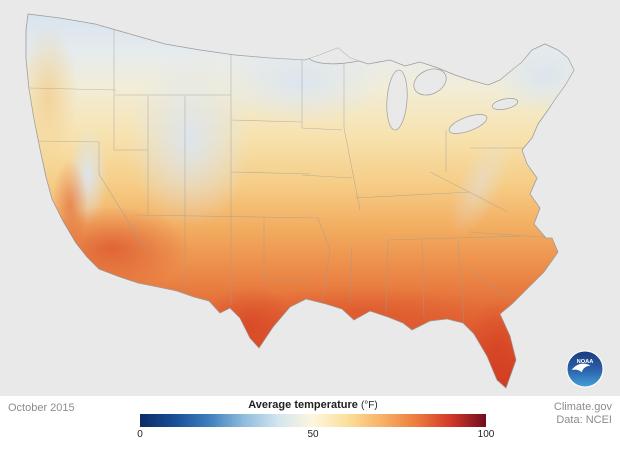 This screenshot has width=620, height=450. I want to click on lake-huron, so click(430, 82).